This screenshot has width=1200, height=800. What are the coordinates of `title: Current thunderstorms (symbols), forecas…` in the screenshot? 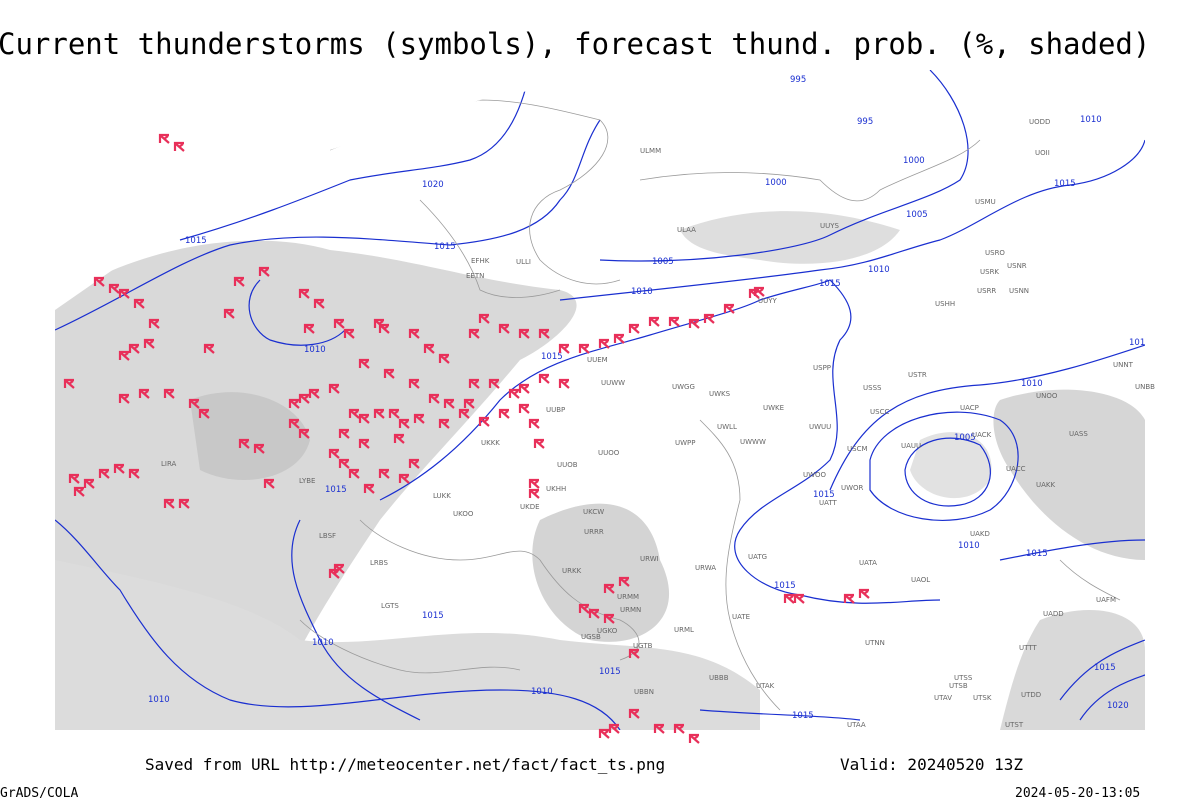 It's located at (575, 44).